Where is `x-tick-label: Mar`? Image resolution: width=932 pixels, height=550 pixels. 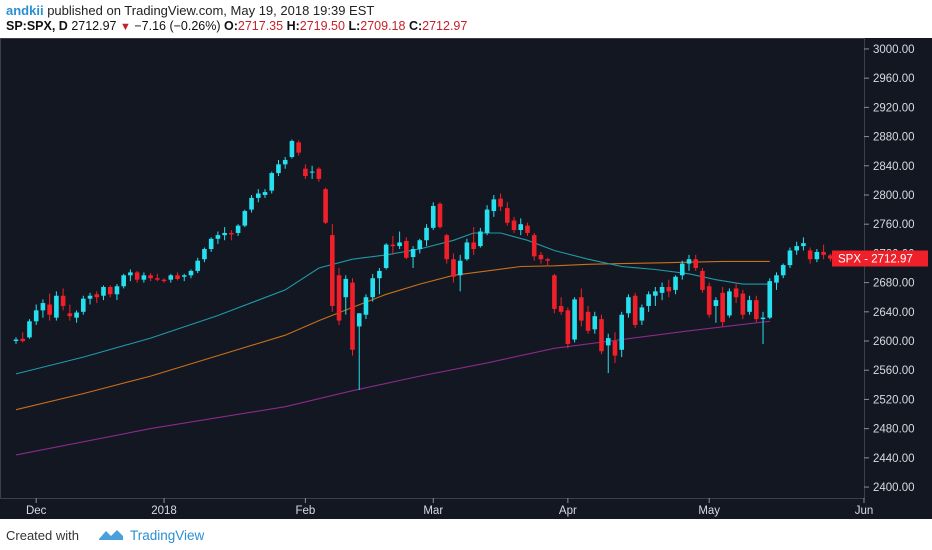
x-tick-label: Mar is located at coordinates (433, 511).